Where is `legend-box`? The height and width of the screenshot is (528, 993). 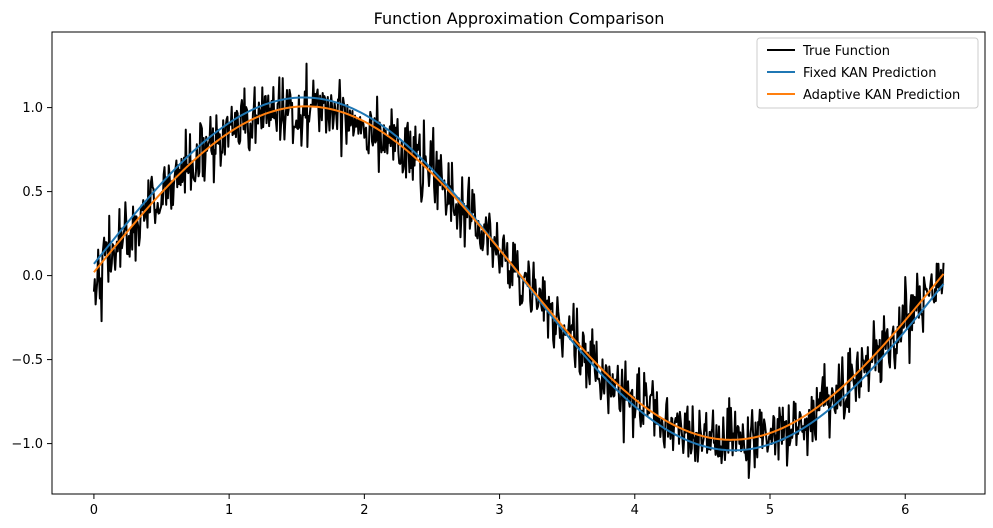 legend-box is located at coordinates (867, 73).